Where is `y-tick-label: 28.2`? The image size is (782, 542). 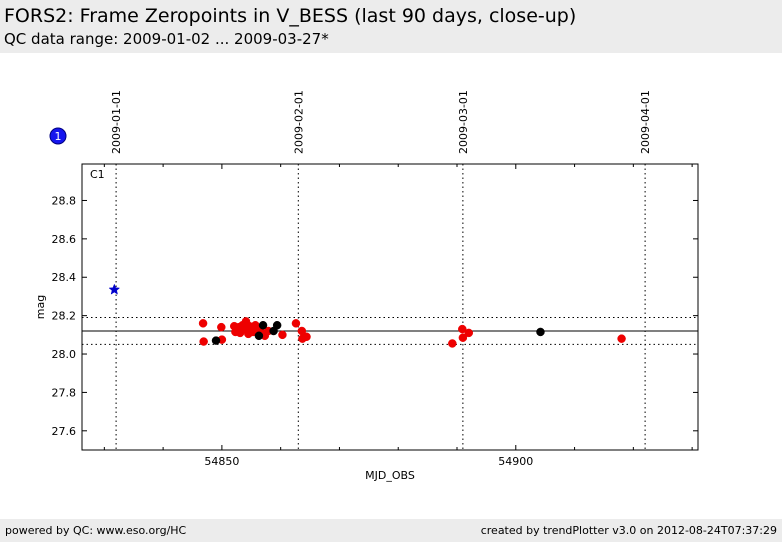 y-tick-label: 28.2 is located at coordinates (64, 316).